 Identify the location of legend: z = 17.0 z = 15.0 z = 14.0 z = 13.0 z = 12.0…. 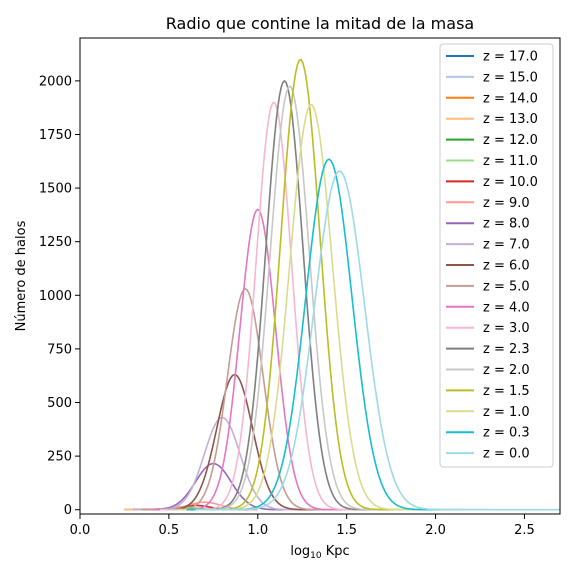
(496, 255).